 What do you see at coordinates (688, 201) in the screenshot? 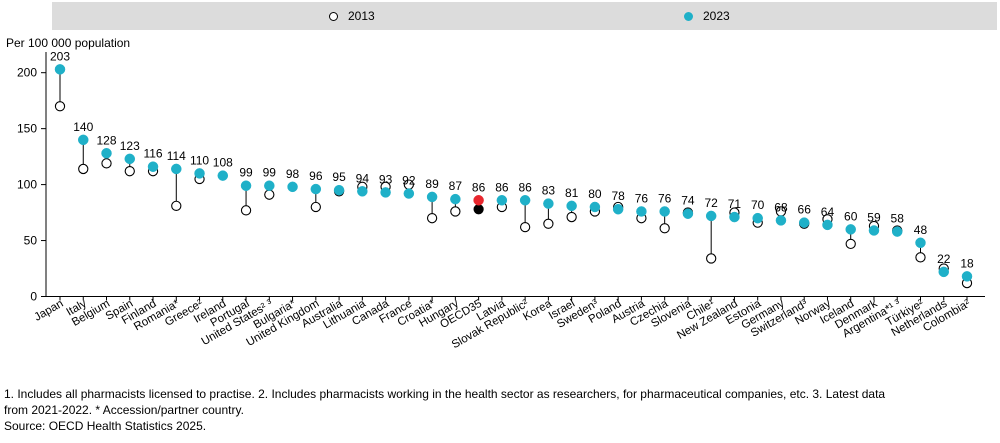
I see `data-label: 74` at bounding box center [688, 201].